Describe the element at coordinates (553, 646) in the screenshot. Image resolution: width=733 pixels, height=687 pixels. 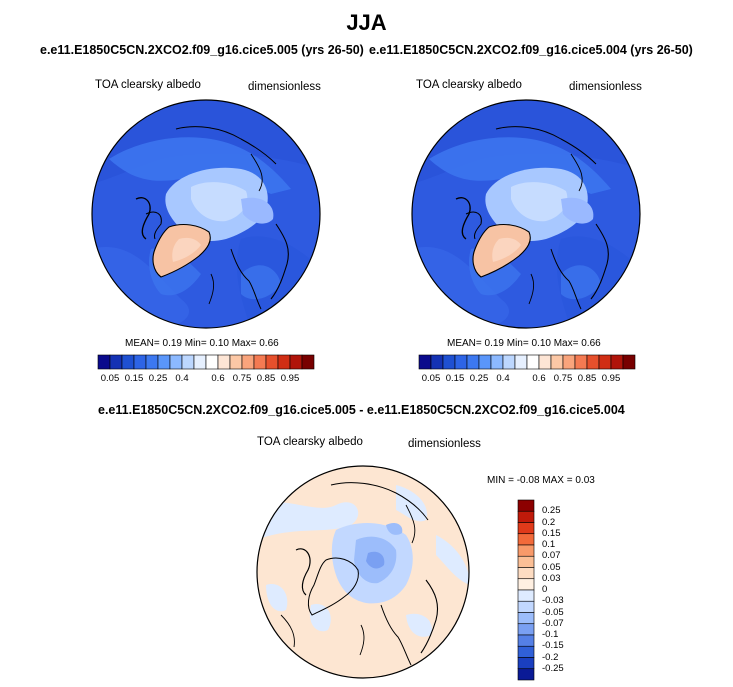
I see `colorbar-tick-label: -0.15` at that location.